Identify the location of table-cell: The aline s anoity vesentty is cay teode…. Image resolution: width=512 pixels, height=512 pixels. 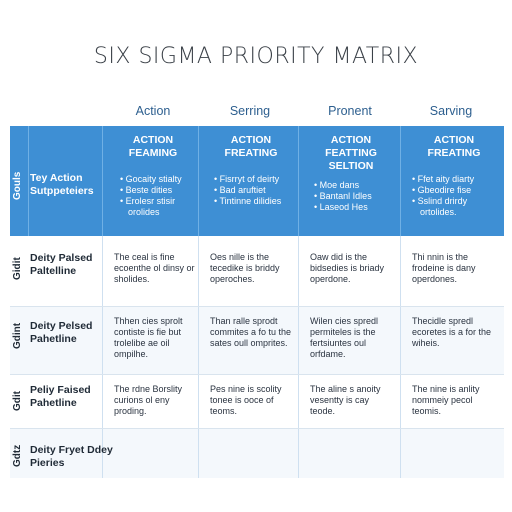
(345, 400).